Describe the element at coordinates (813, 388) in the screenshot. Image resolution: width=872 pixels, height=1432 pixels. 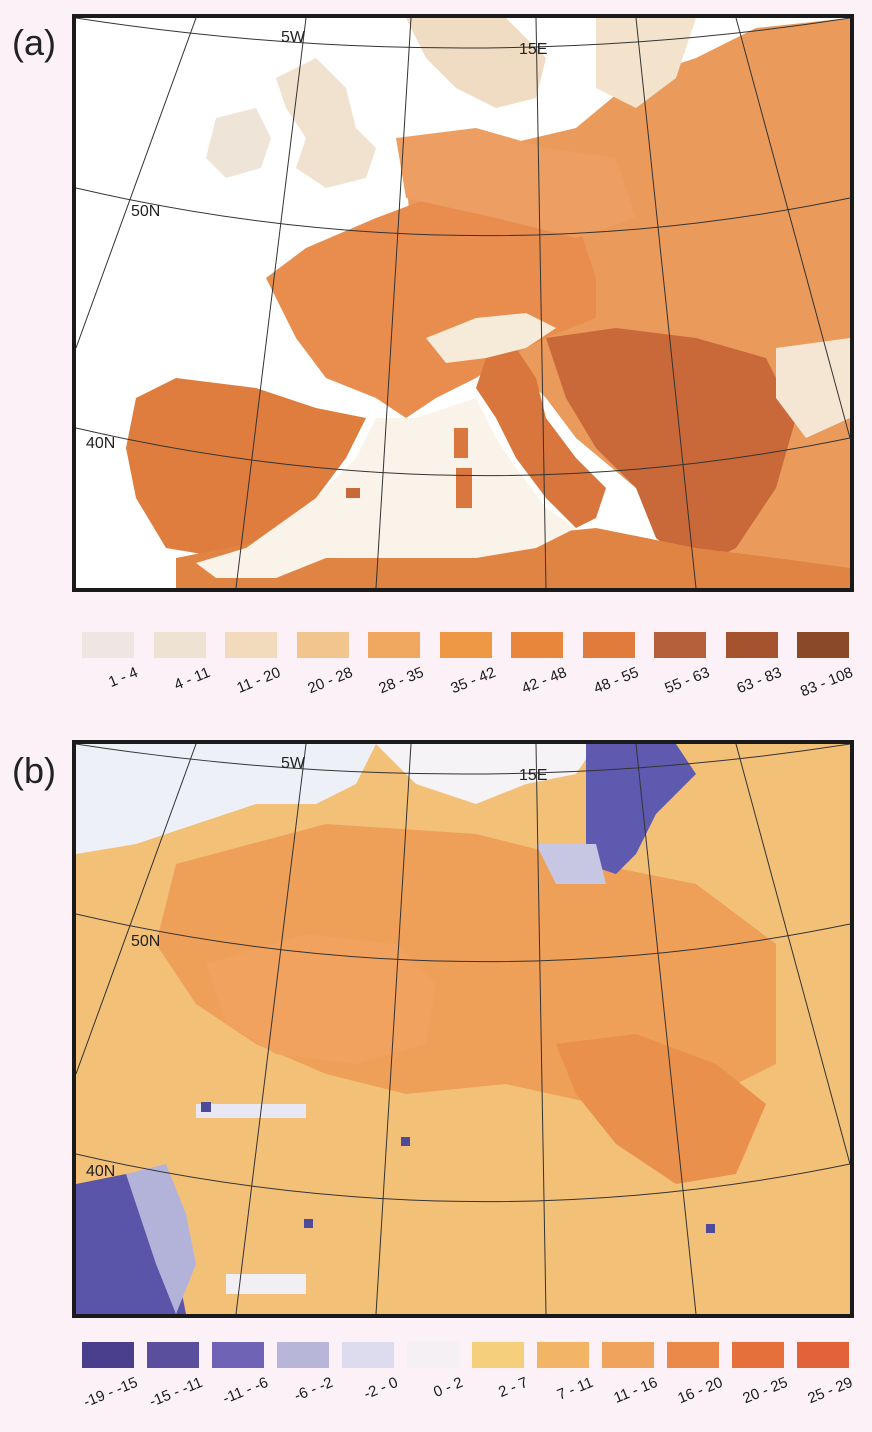
I see `black-sea-pale-region` at that location.